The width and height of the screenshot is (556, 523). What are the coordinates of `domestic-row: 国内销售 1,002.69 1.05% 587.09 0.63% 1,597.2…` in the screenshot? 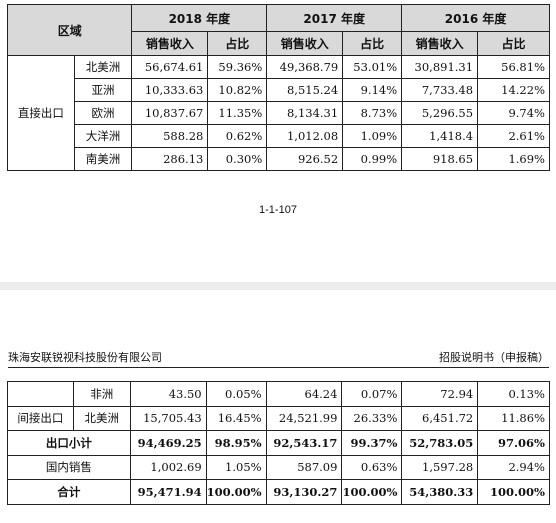 It's located at (278, 467).